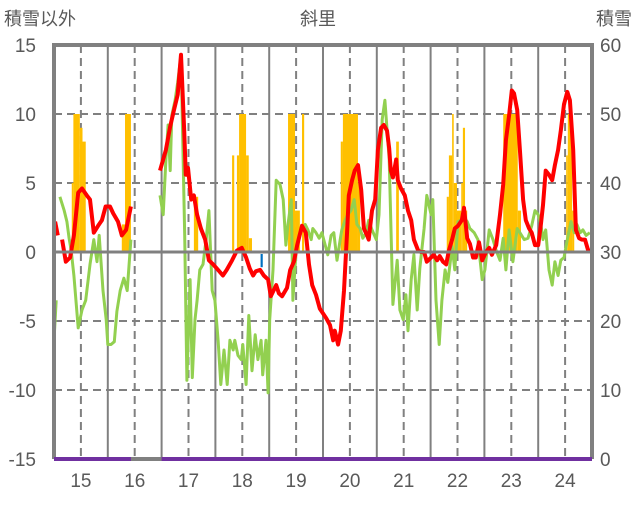 Image resolution: width=636 pixels, height=506 pixels. I want to click on x-tick-label: 19, so click(296, 481).